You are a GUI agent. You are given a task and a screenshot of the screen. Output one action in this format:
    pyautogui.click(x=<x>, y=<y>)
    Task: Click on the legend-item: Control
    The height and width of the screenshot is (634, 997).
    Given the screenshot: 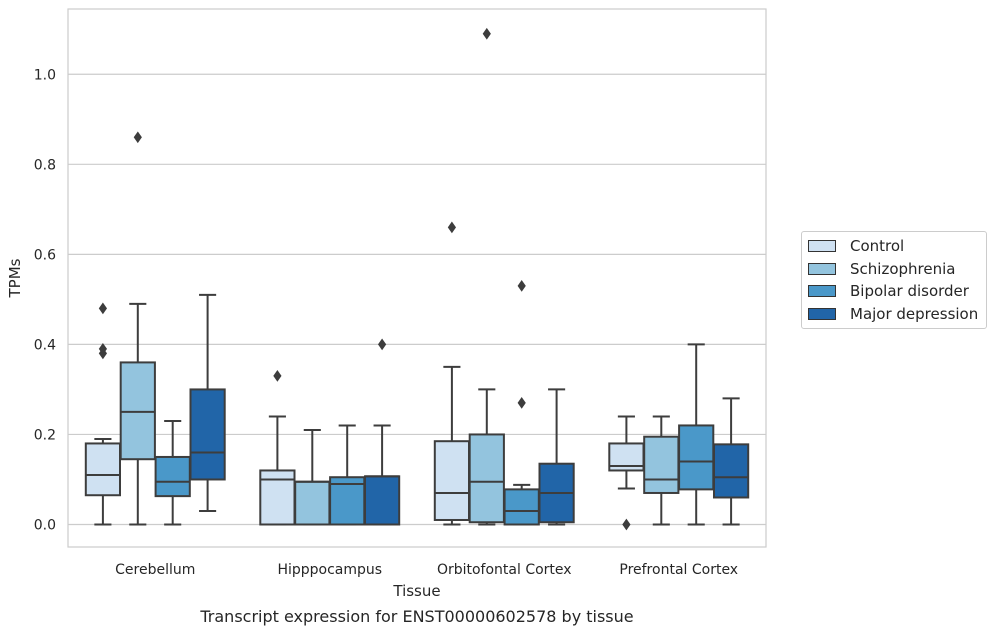 What is the action you would take?
    pyautogui.click(x=894, y=246)
    